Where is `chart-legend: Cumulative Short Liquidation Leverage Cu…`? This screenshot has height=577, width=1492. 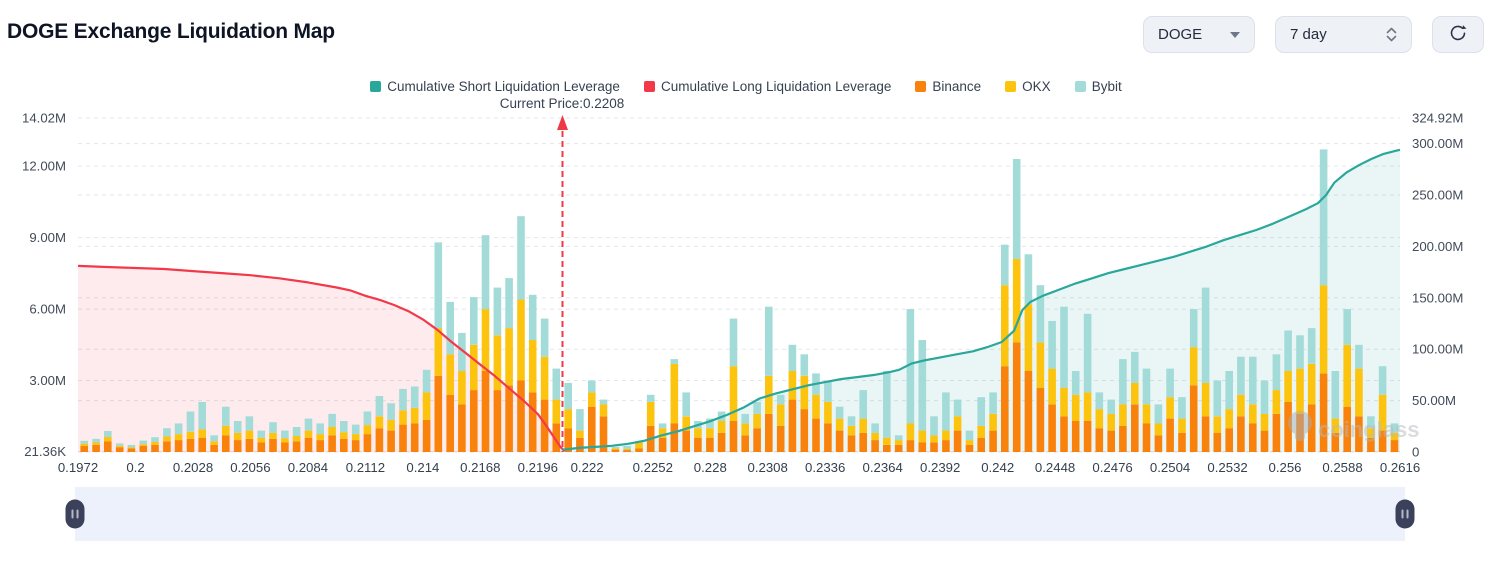
chart-legend: Cumulative Short Liquidation Leverage Cu… is located at coordinates (746, 86).